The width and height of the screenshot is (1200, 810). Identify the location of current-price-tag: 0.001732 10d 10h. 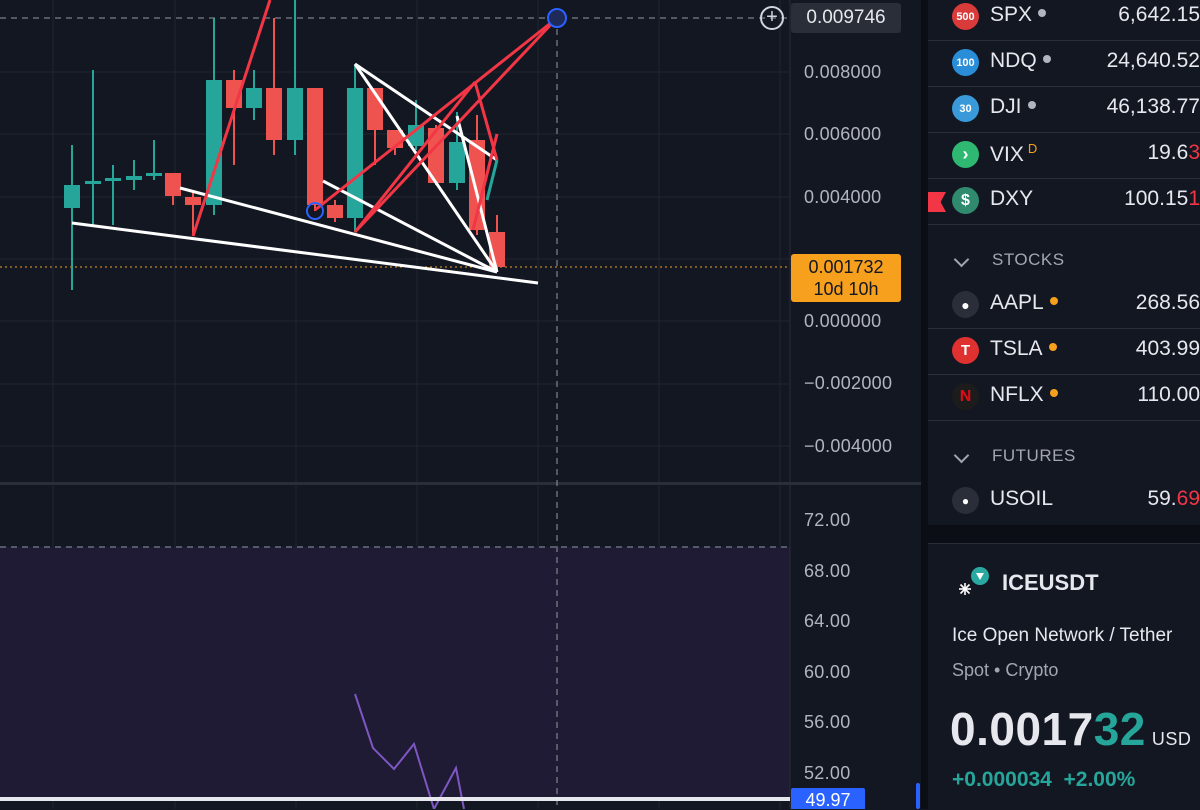
(846, 278).